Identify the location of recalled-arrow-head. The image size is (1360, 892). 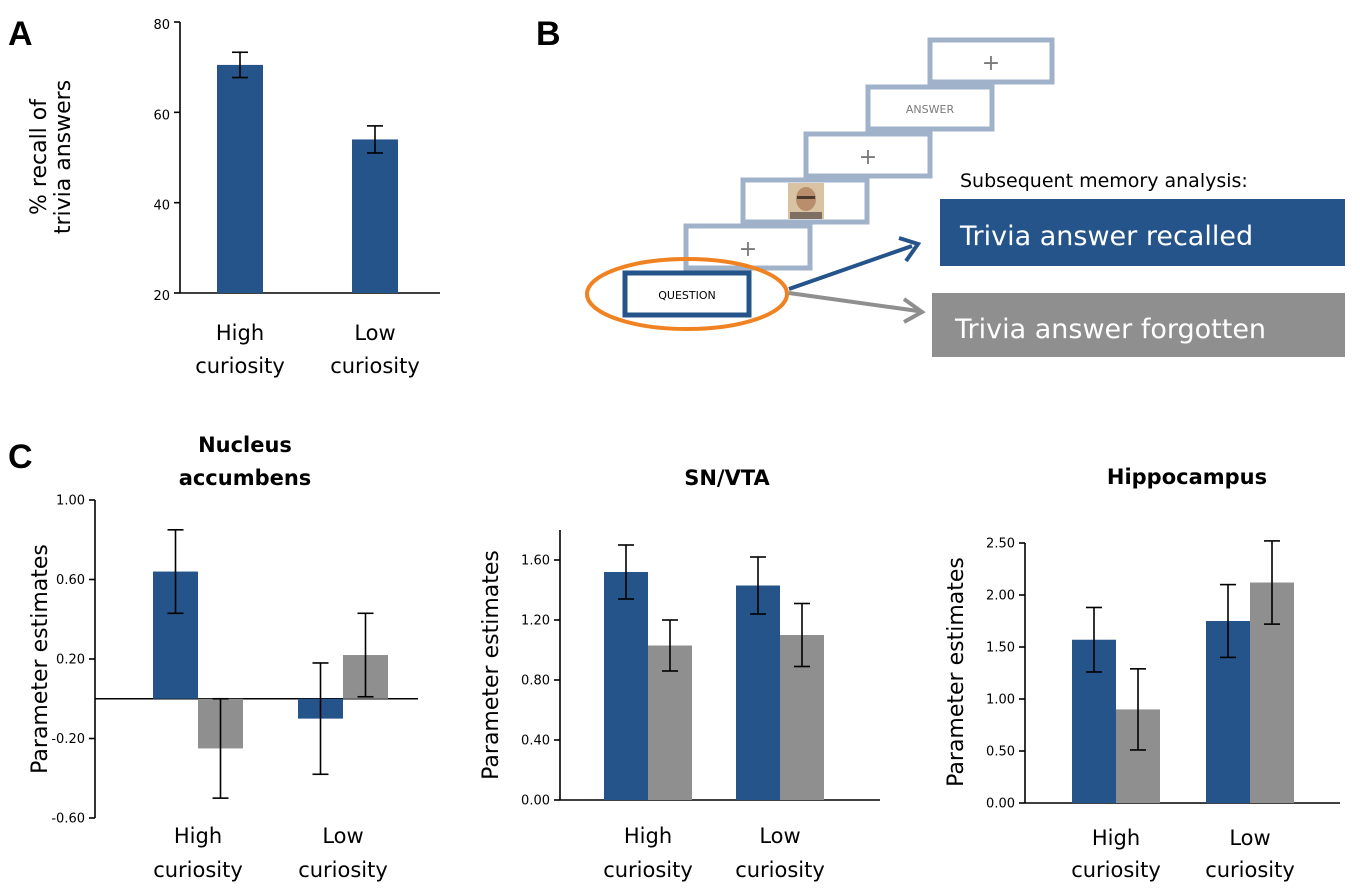
(910, 249).